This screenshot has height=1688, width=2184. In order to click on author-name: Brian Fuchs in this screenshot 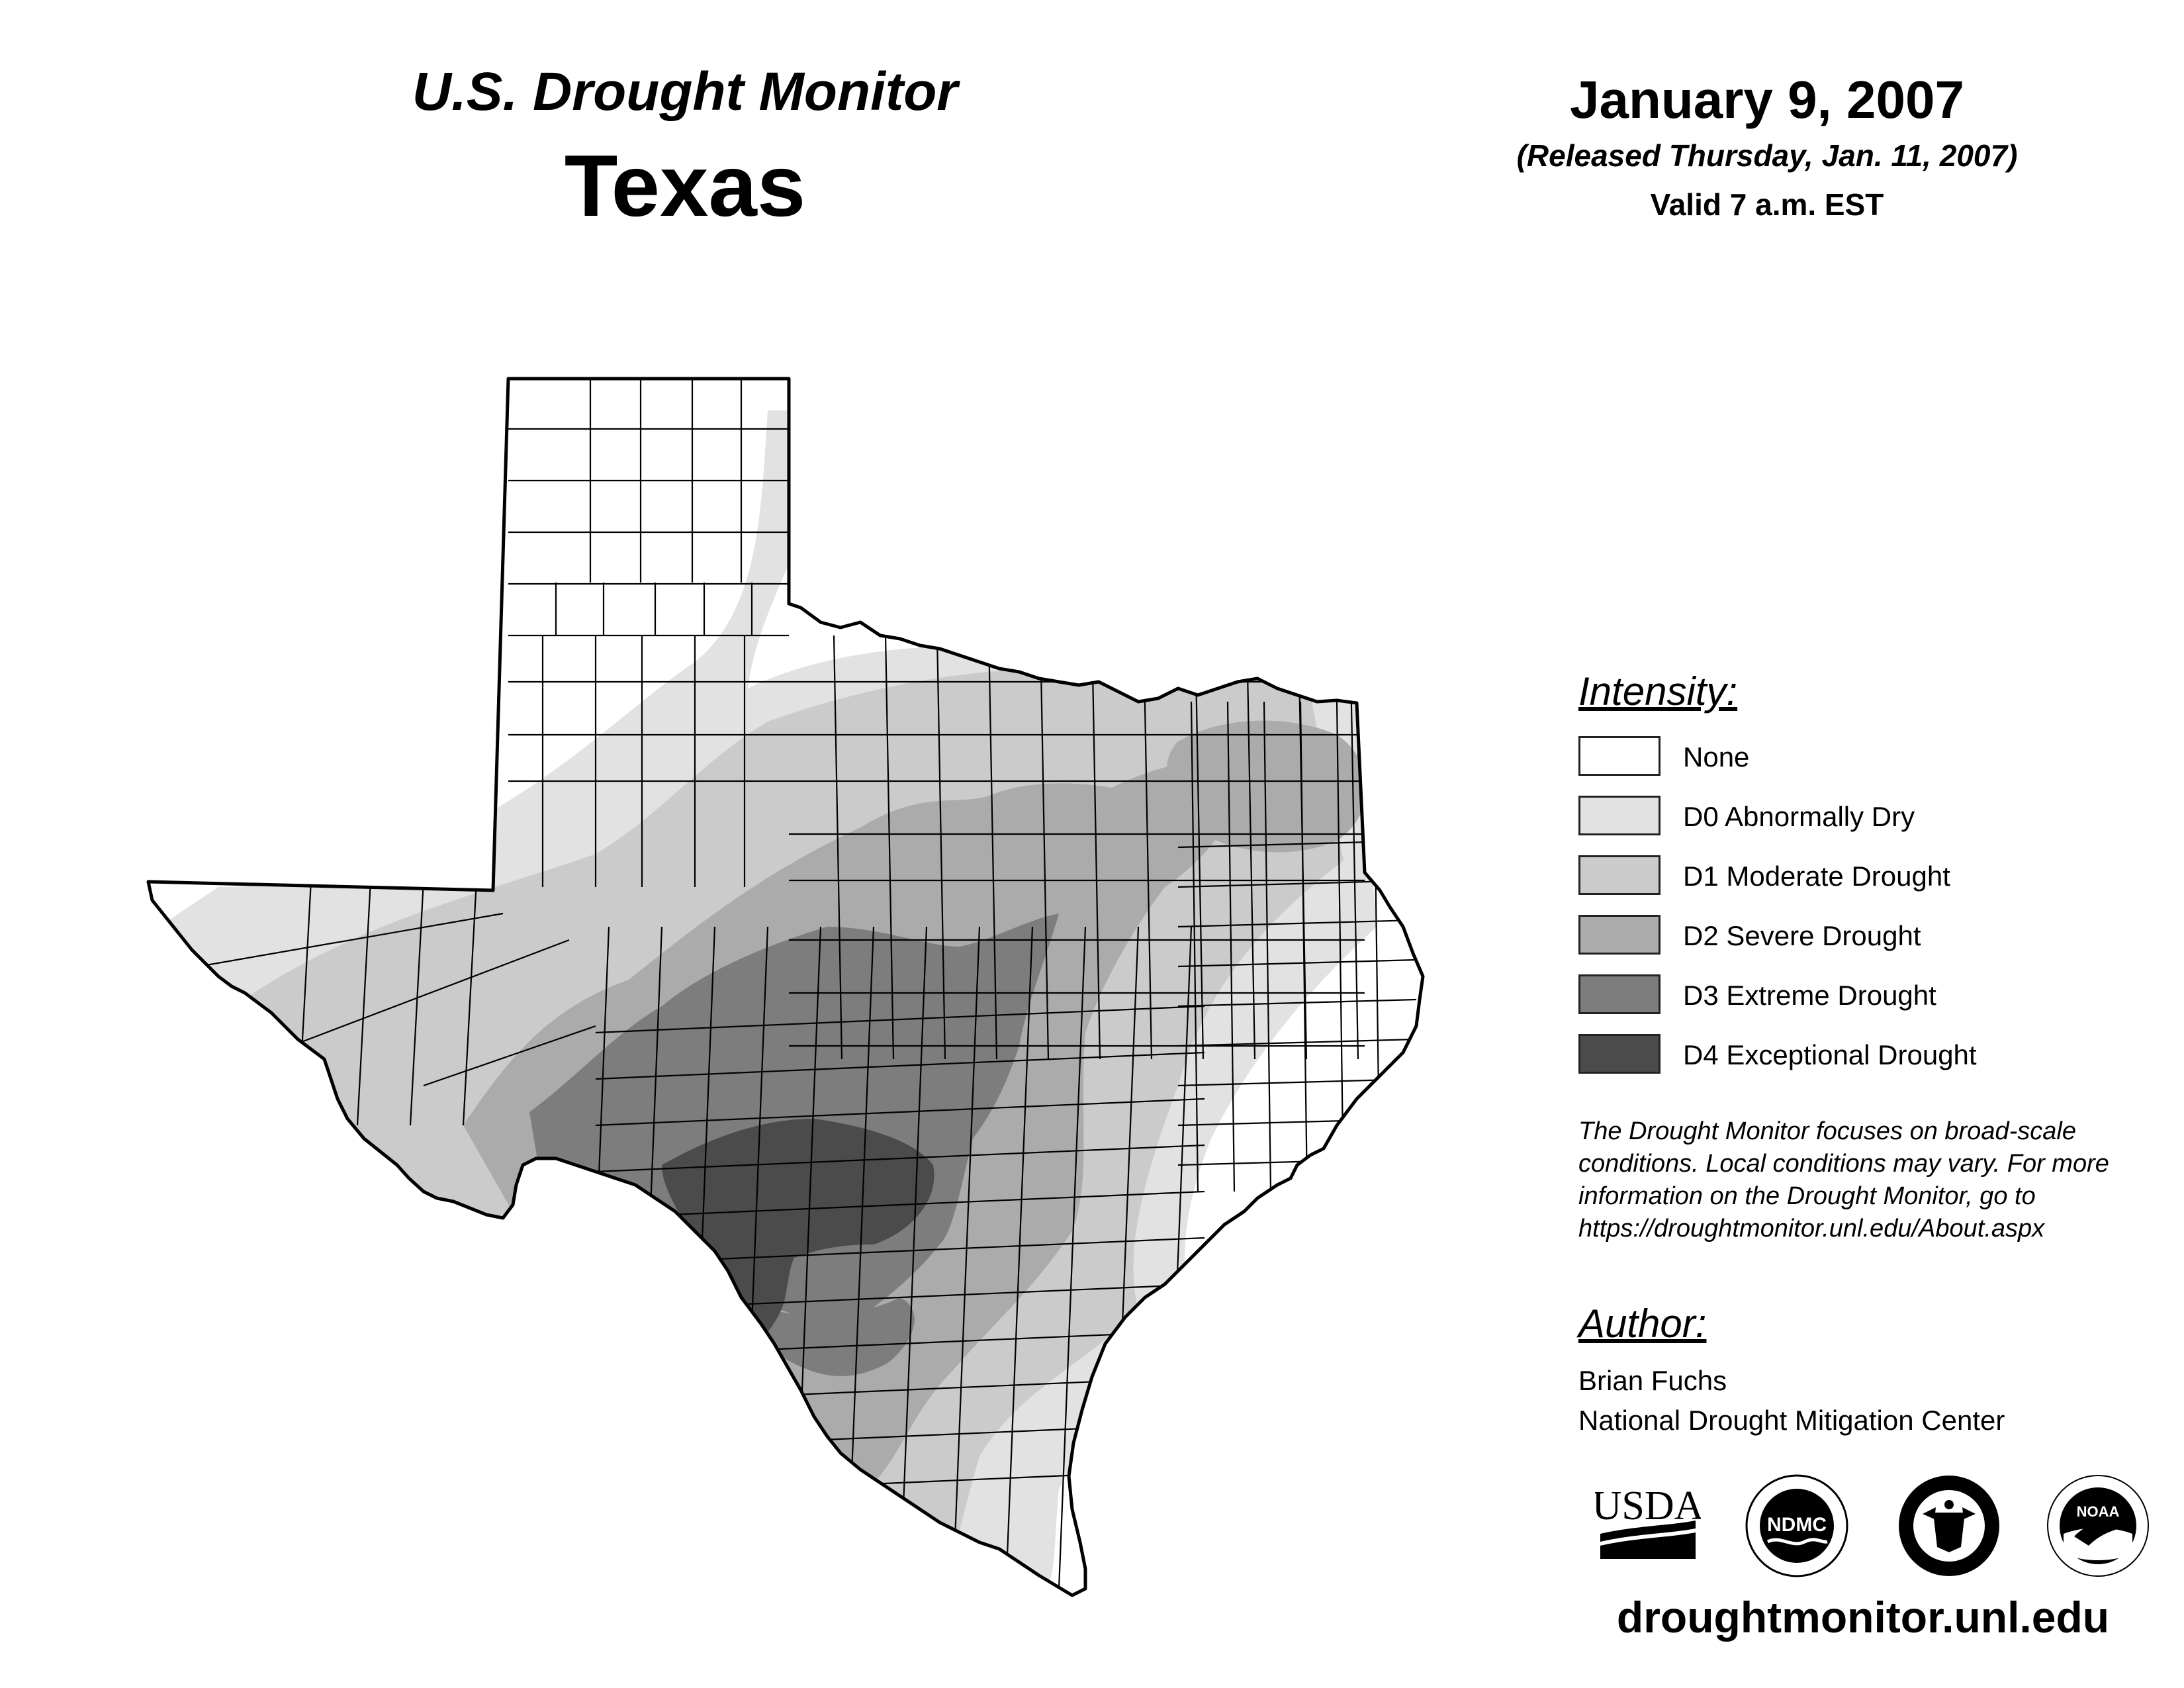, I will do `click(1652, 1380)`.